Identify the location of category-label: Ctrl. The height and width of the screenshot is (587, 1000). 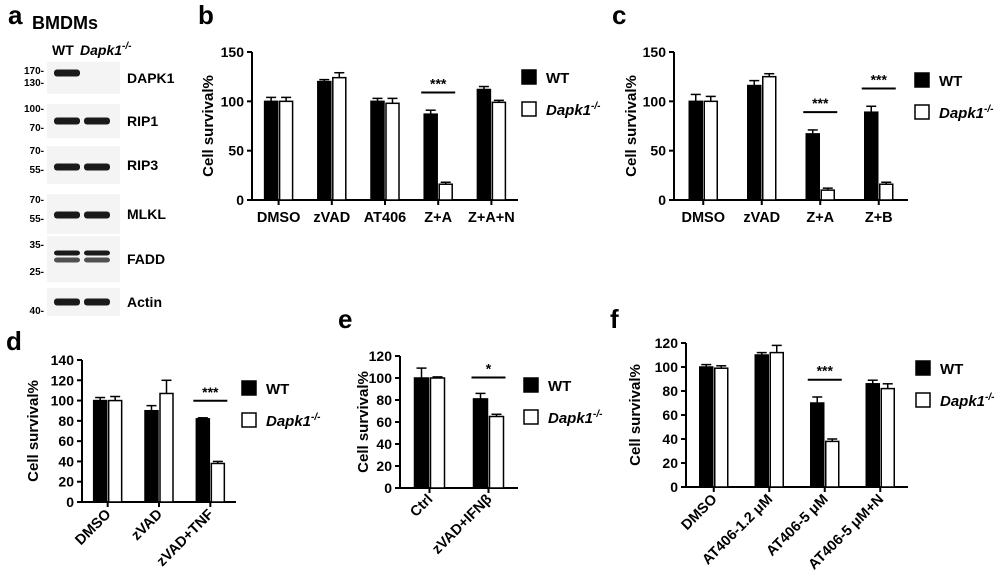
(421, 506).